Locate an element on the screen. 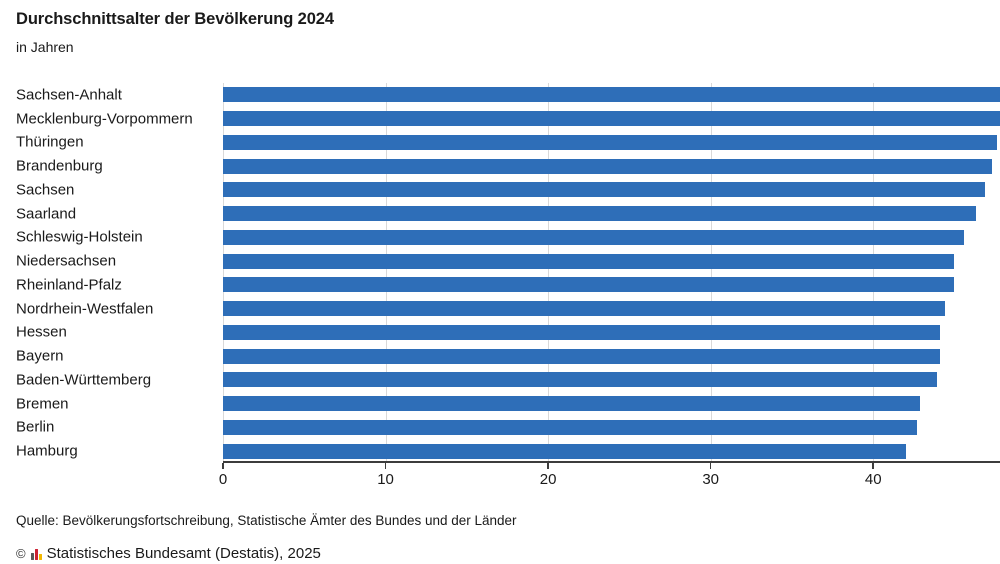 This screenshot has width=1000, height=564. category-label: Hessen is located at coordinates (41, 332).